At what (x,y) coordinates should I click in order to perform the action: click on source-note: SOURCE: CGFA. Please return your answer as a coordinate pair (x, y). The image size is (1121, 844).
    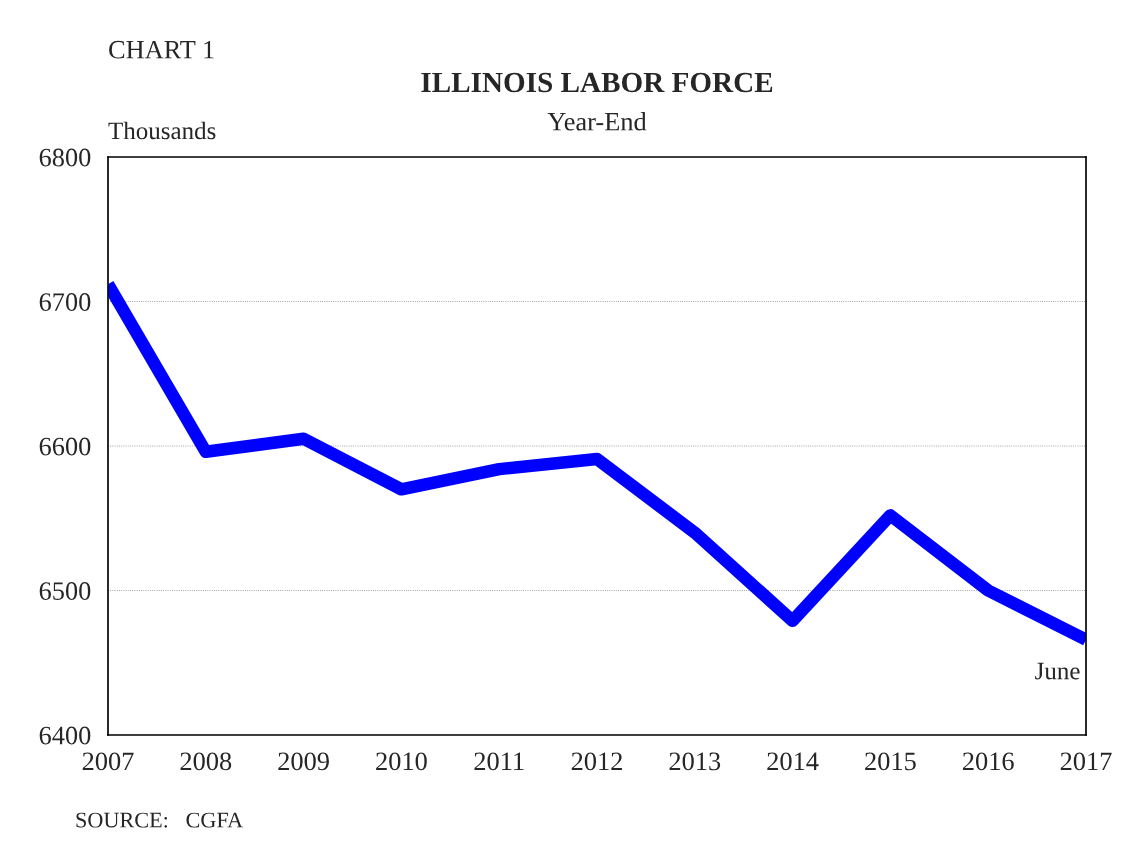
    Looking at the image, I should click on (159, 820).